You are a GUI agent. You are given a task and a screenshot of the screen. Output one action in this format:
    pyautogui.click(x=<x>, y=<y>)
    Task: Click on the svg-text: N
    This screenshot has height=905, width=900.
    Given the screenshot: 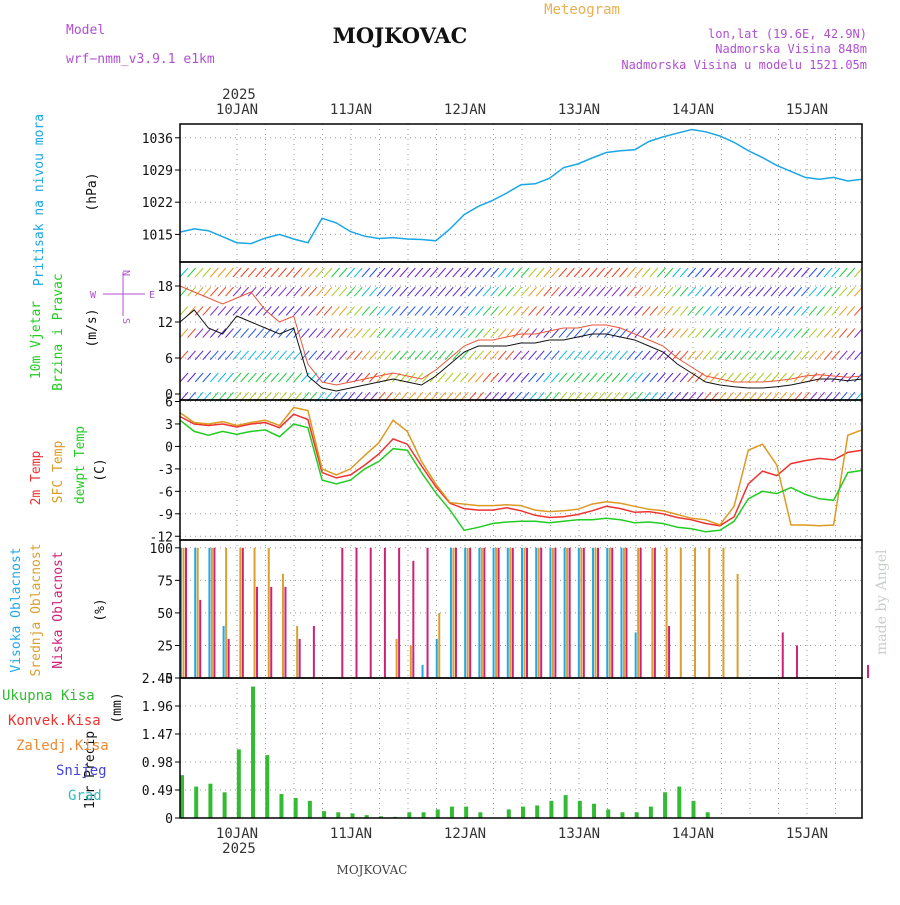 What is the action you would take?
    pyautogui.click(x=125, y=273)
    